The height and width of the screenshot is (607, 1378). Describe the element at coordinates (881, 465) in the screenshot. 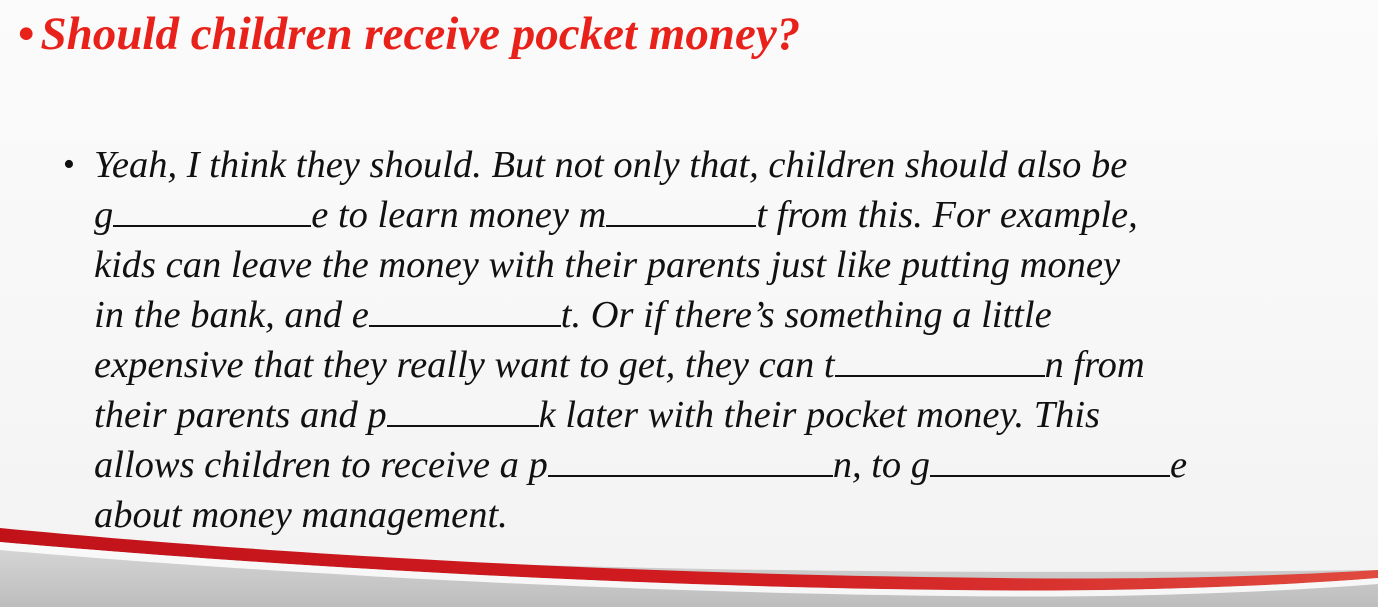

I see `line-text: n, to g` at that location.